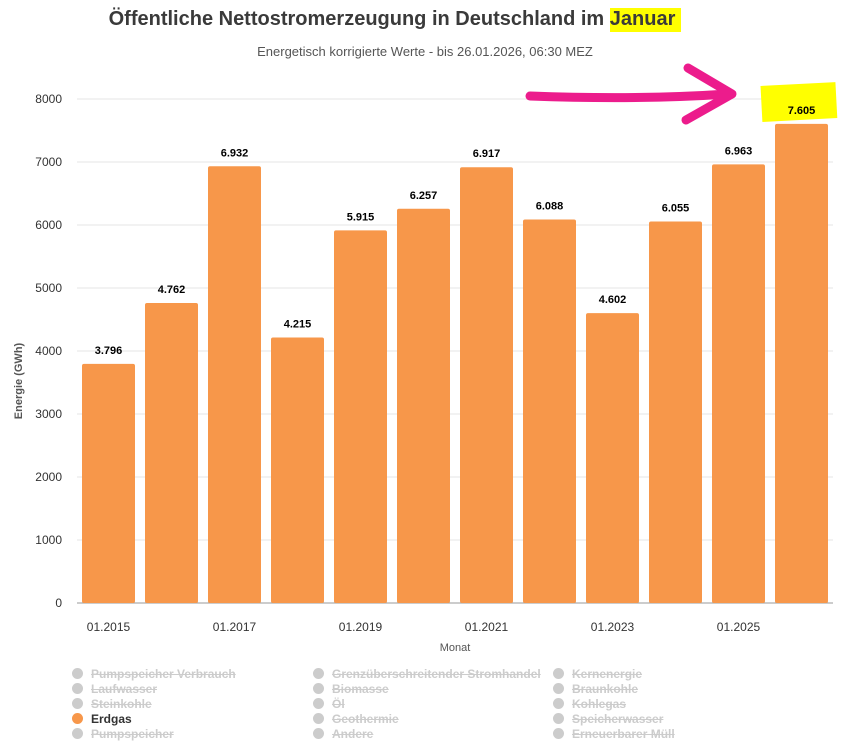  I want to click on legend-item: Pumpspeicher Verbrauch, so click(154, 673).